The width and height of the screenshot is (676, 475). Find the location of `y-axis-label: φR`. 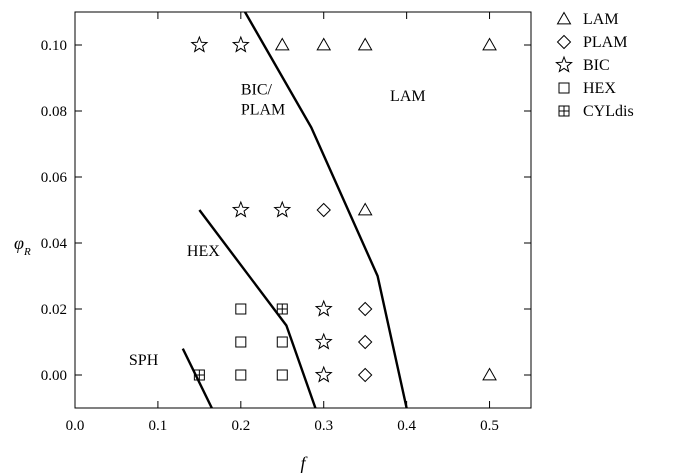

y-axis-label: φR is located at coordinates (22, 245).